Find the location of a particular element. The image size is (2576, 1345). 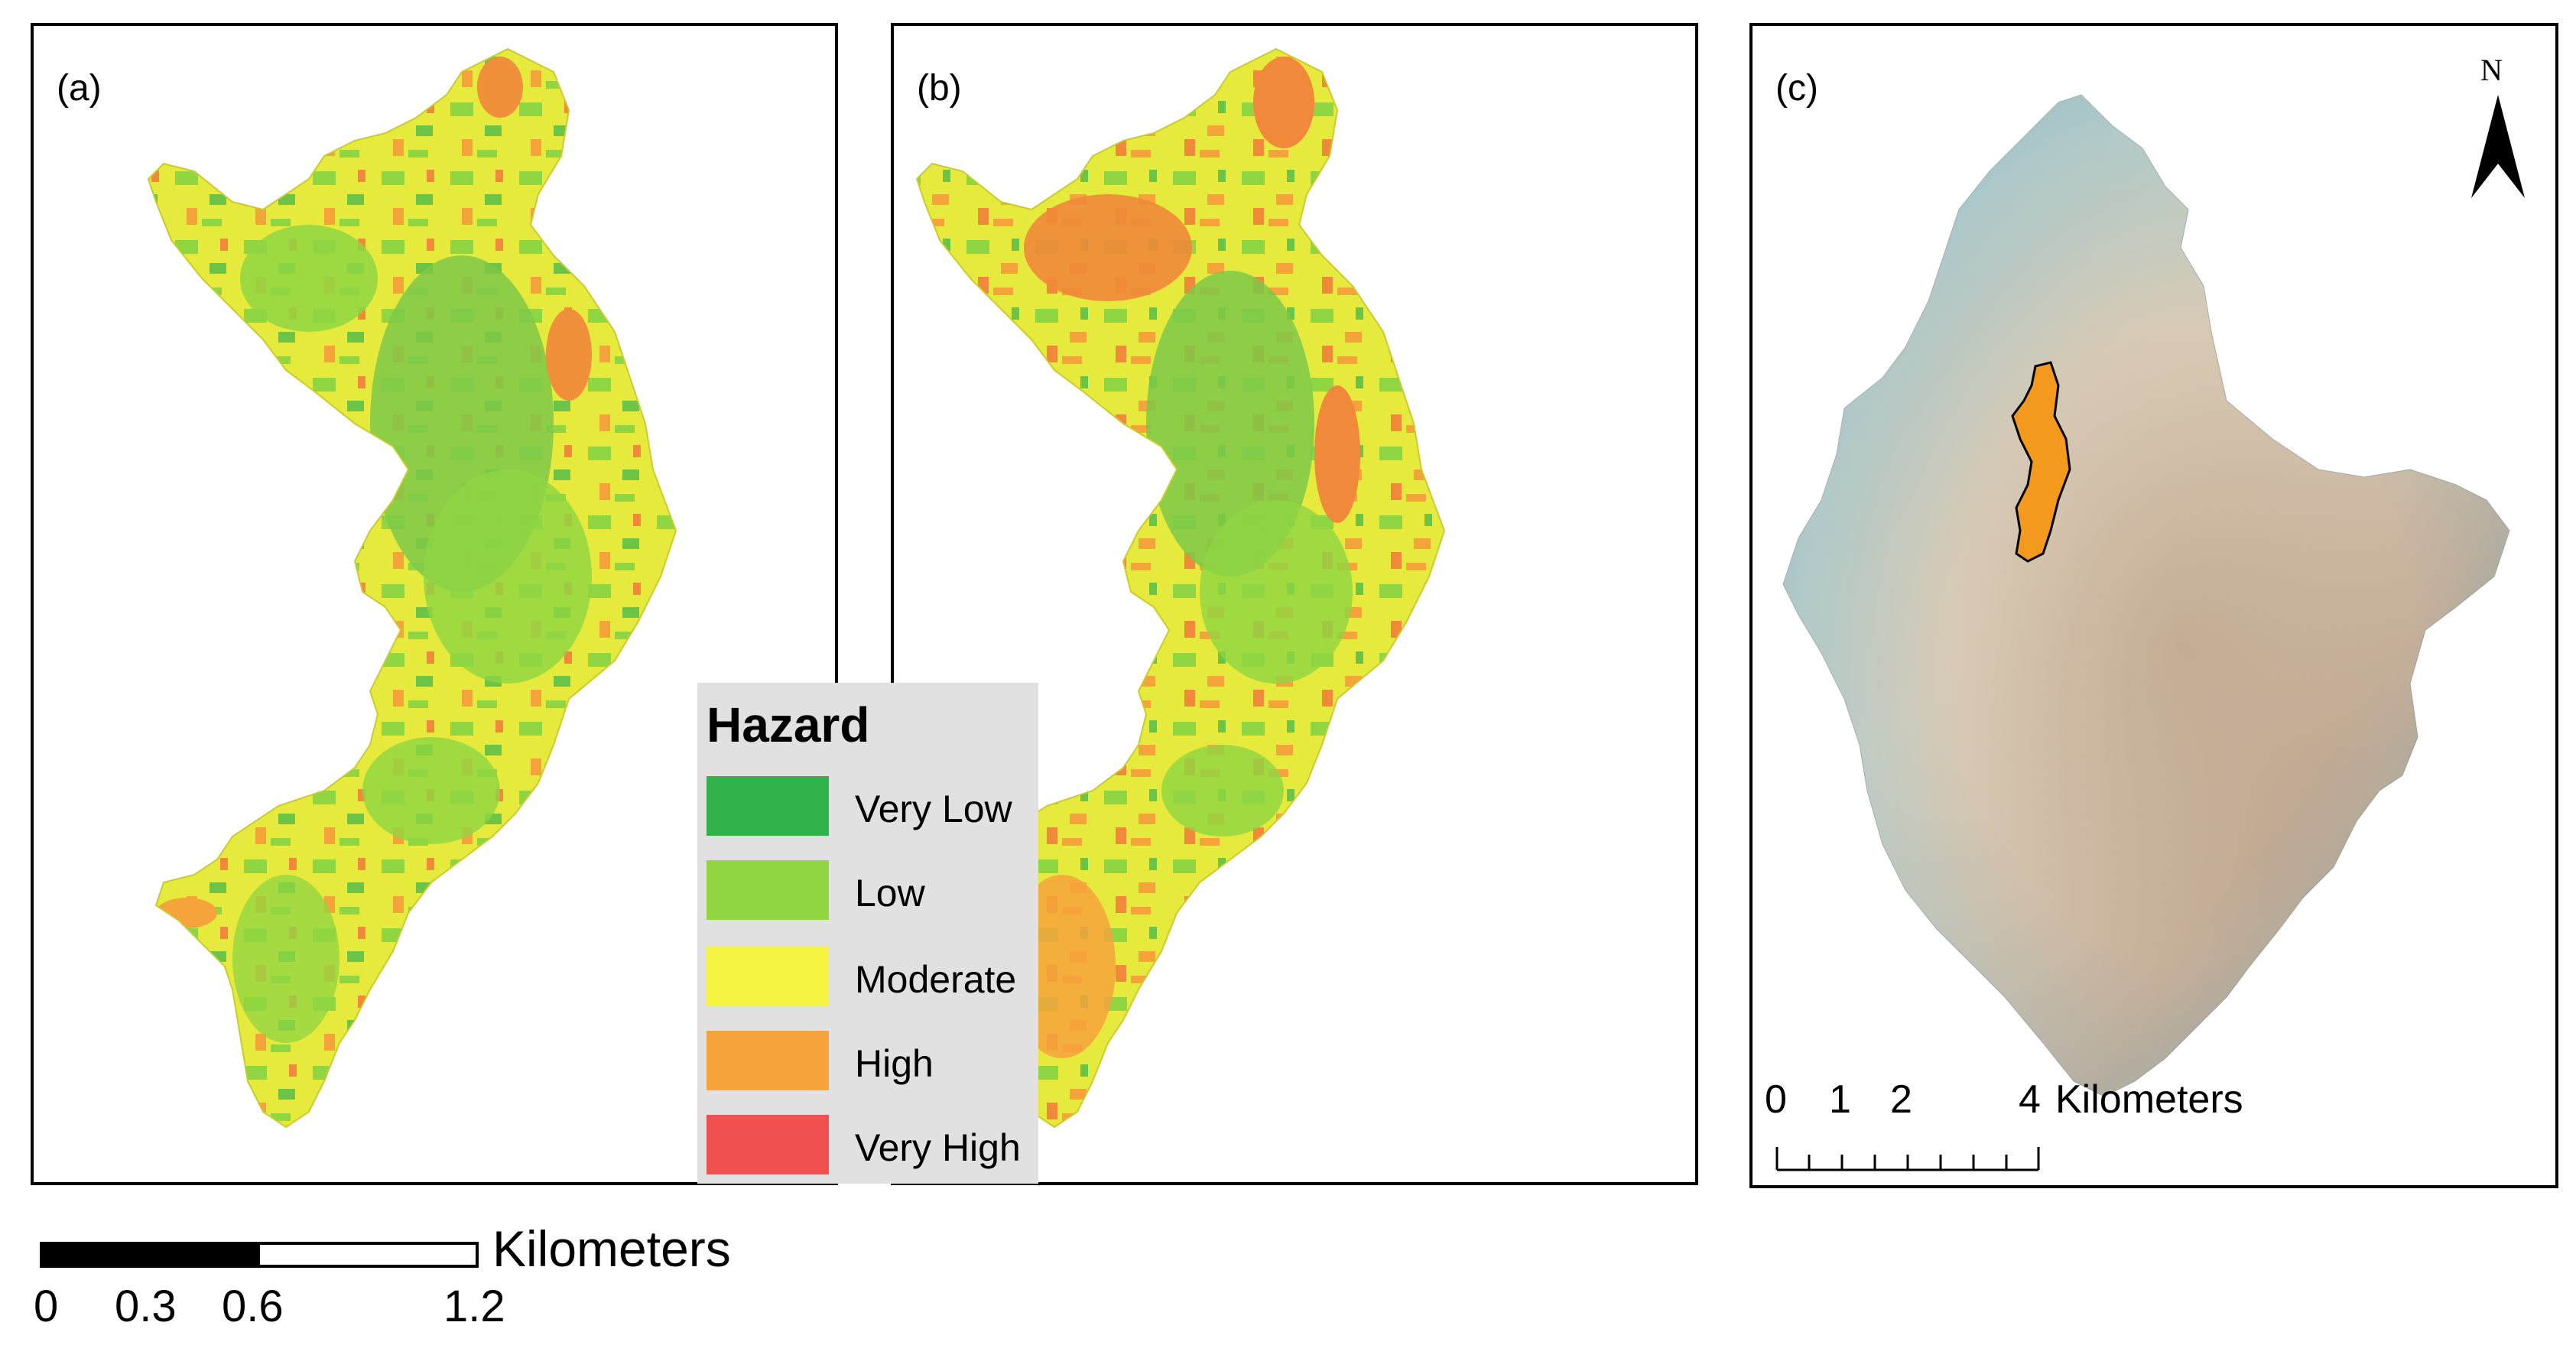

legend-item-moderate: Moderate is located at coordinates (871, 977).